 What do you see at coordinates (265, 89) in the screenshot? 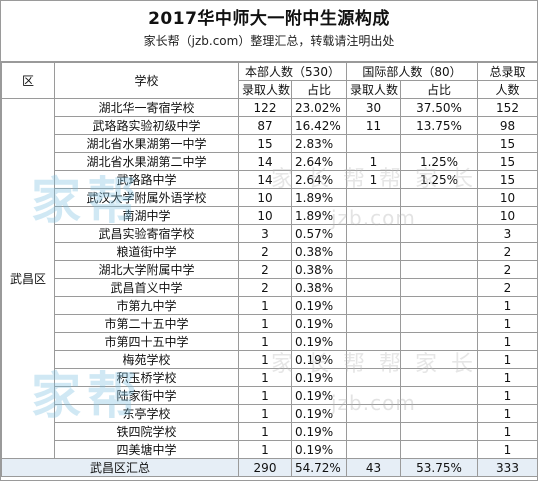
I see `header-benbu-admit: 录取人数` at bounding box center [265, 89].